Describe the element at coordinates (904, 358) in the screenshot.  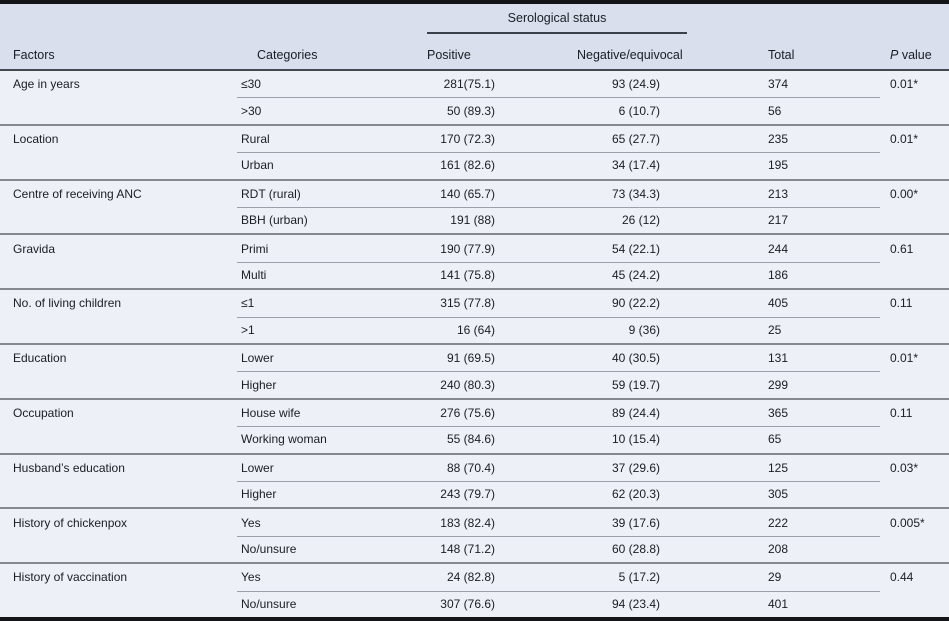
I see `pvalue-cell: 0.01*` at that location.